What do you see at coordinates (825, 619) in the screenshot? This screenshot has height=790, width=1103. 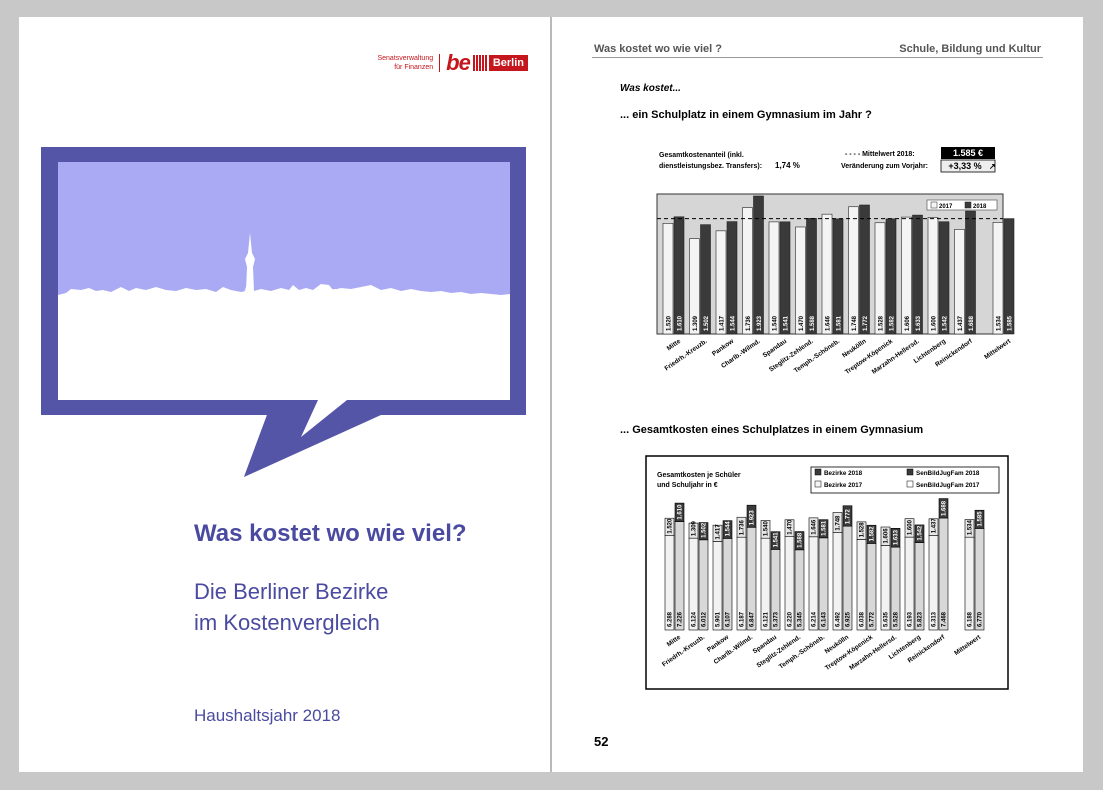 I see `chart2-data-label: 6.143` at bounding box center [825, 619].